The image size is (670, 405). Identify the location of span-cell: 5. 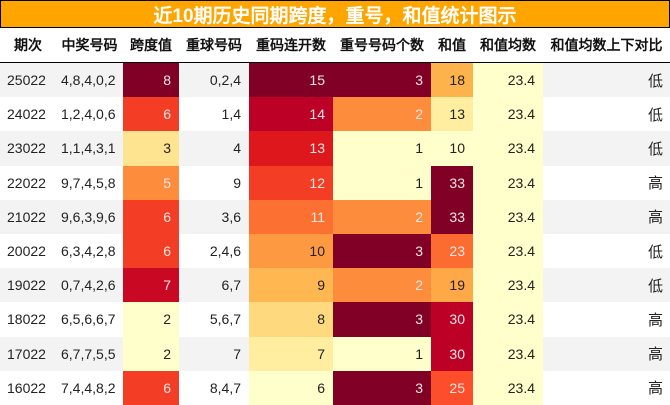
(151, 182).